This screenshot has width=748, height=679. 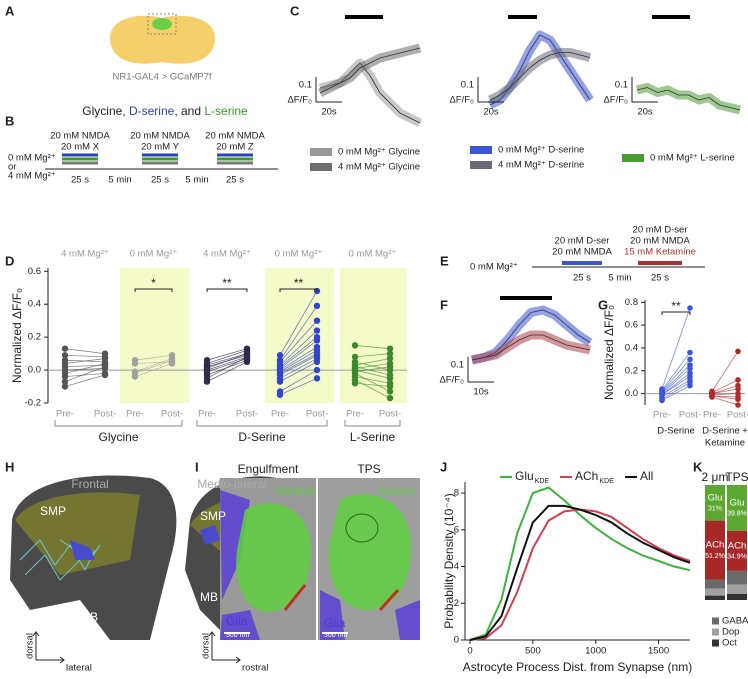 I want to click on y-tick-label: 0.6, so click(x=34, y=271).